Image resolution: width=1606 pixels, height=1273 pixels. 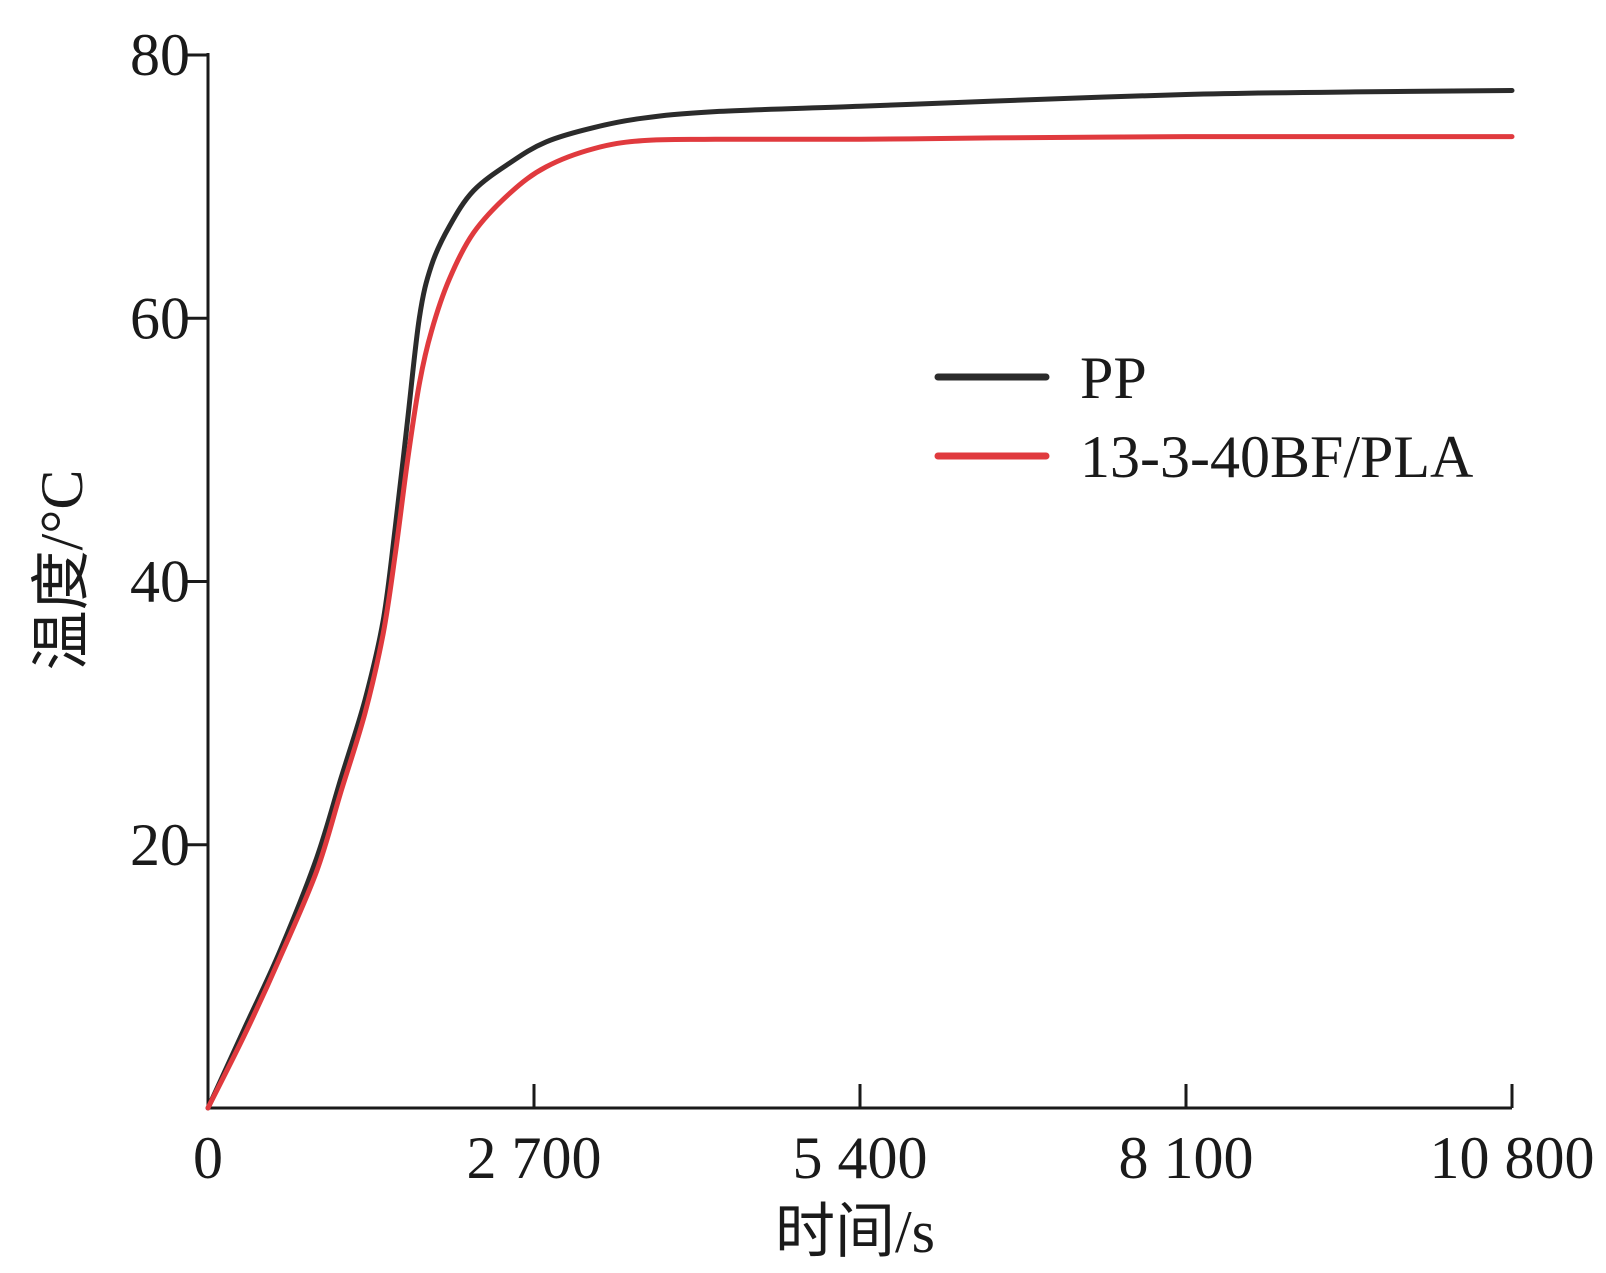 I want to click on legend-label: 13-3-40BF/PLA, so click(x=1276, y=457).